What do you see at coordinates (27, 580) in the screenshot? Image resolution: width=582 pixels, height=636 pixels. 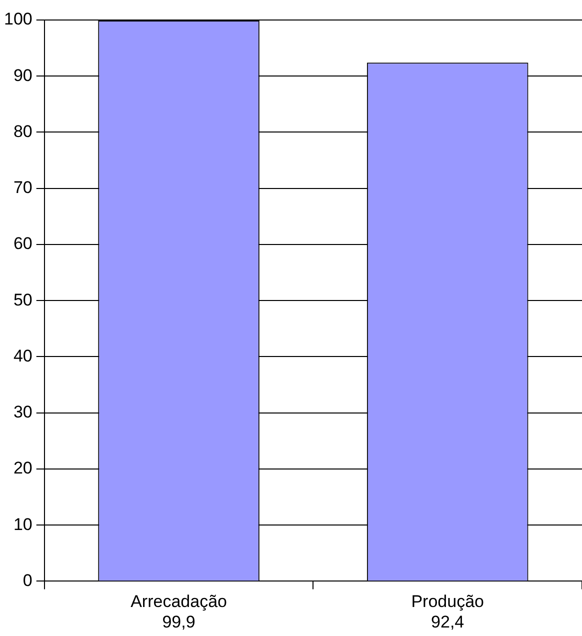 I see `y-tick-label: 0` at bounding box center [27, 580].